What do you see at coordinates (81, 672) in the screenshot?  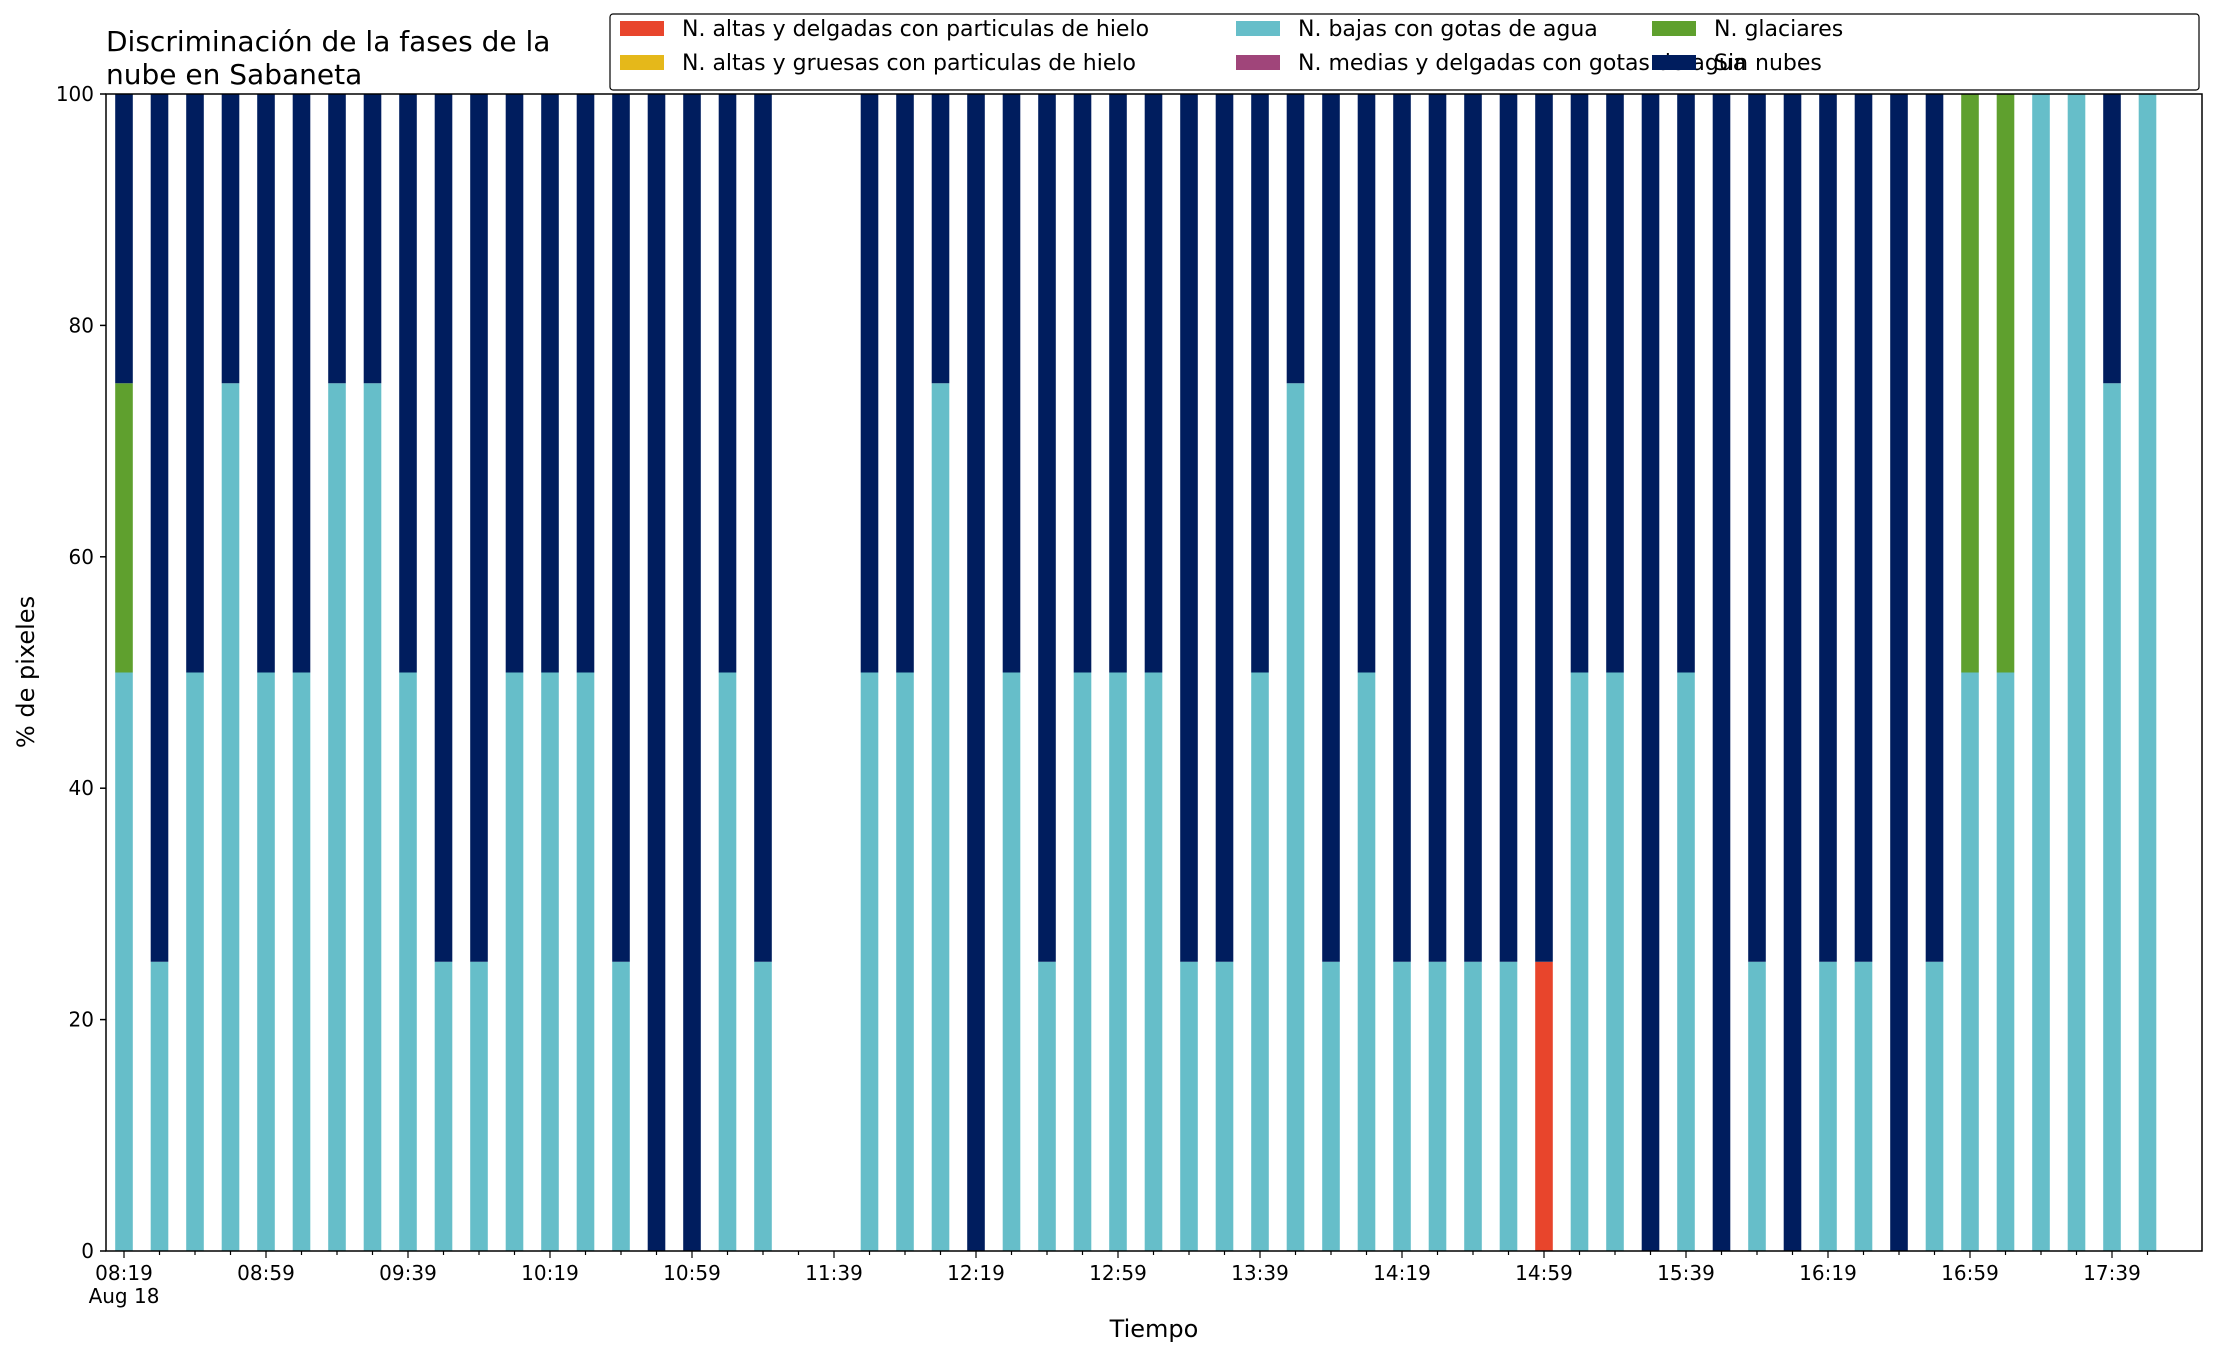 I see `y-axis: 0 20 40 60 80 100` at bounding box center [81, 672].